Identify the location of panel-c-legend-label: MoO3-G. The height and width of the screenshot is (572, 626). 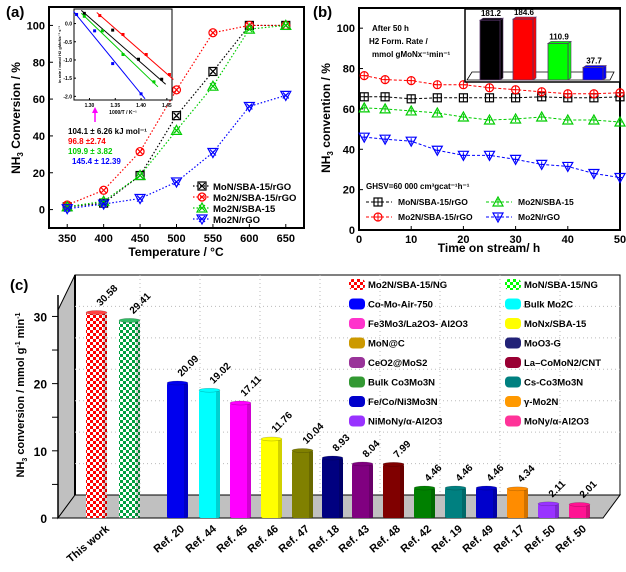
(542, 344).